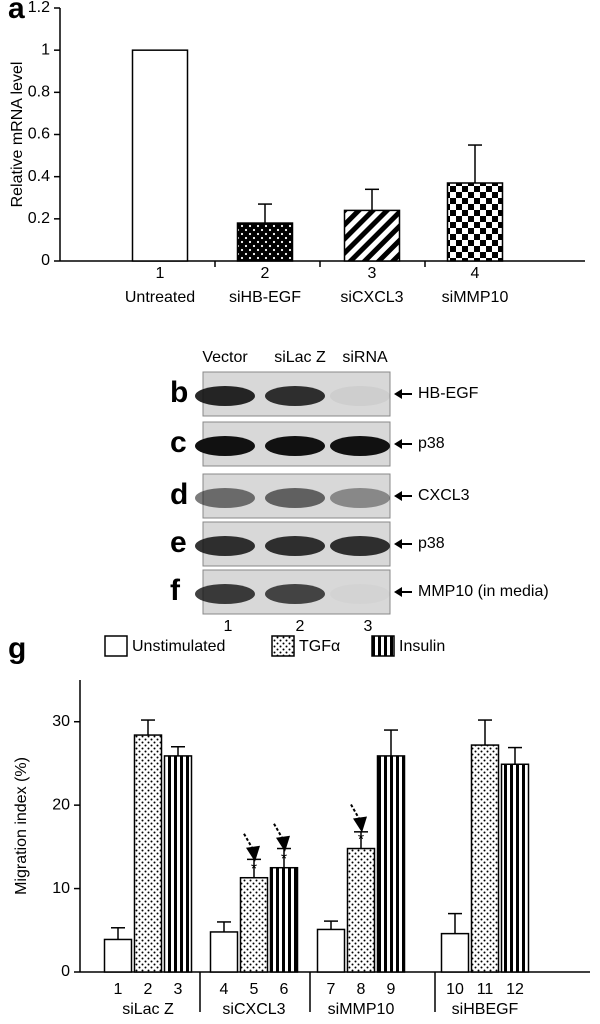 The height and width of the screenshot is (1024, 600). I want to click on y-tick-label: 20, so click(61, 804).